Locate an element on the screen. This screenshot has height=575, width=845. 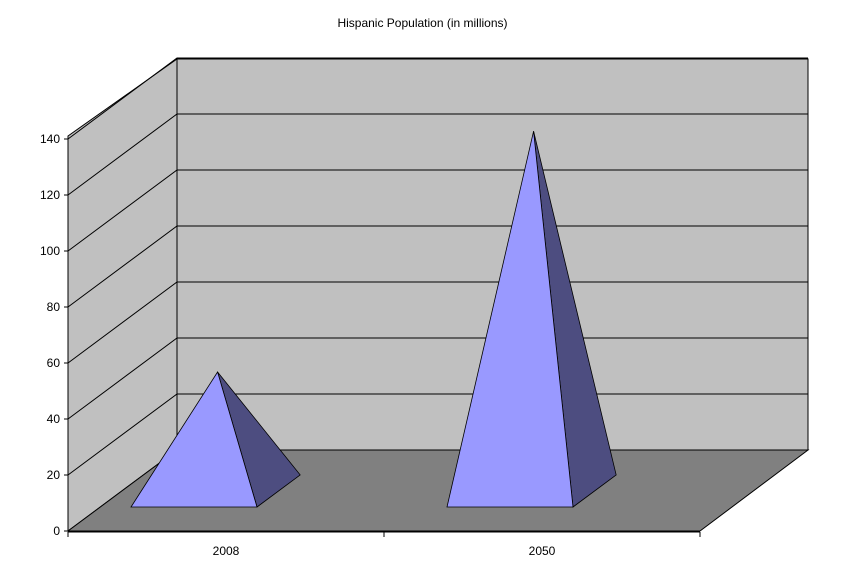
bar-2008 is located at coordinates (215, 439).